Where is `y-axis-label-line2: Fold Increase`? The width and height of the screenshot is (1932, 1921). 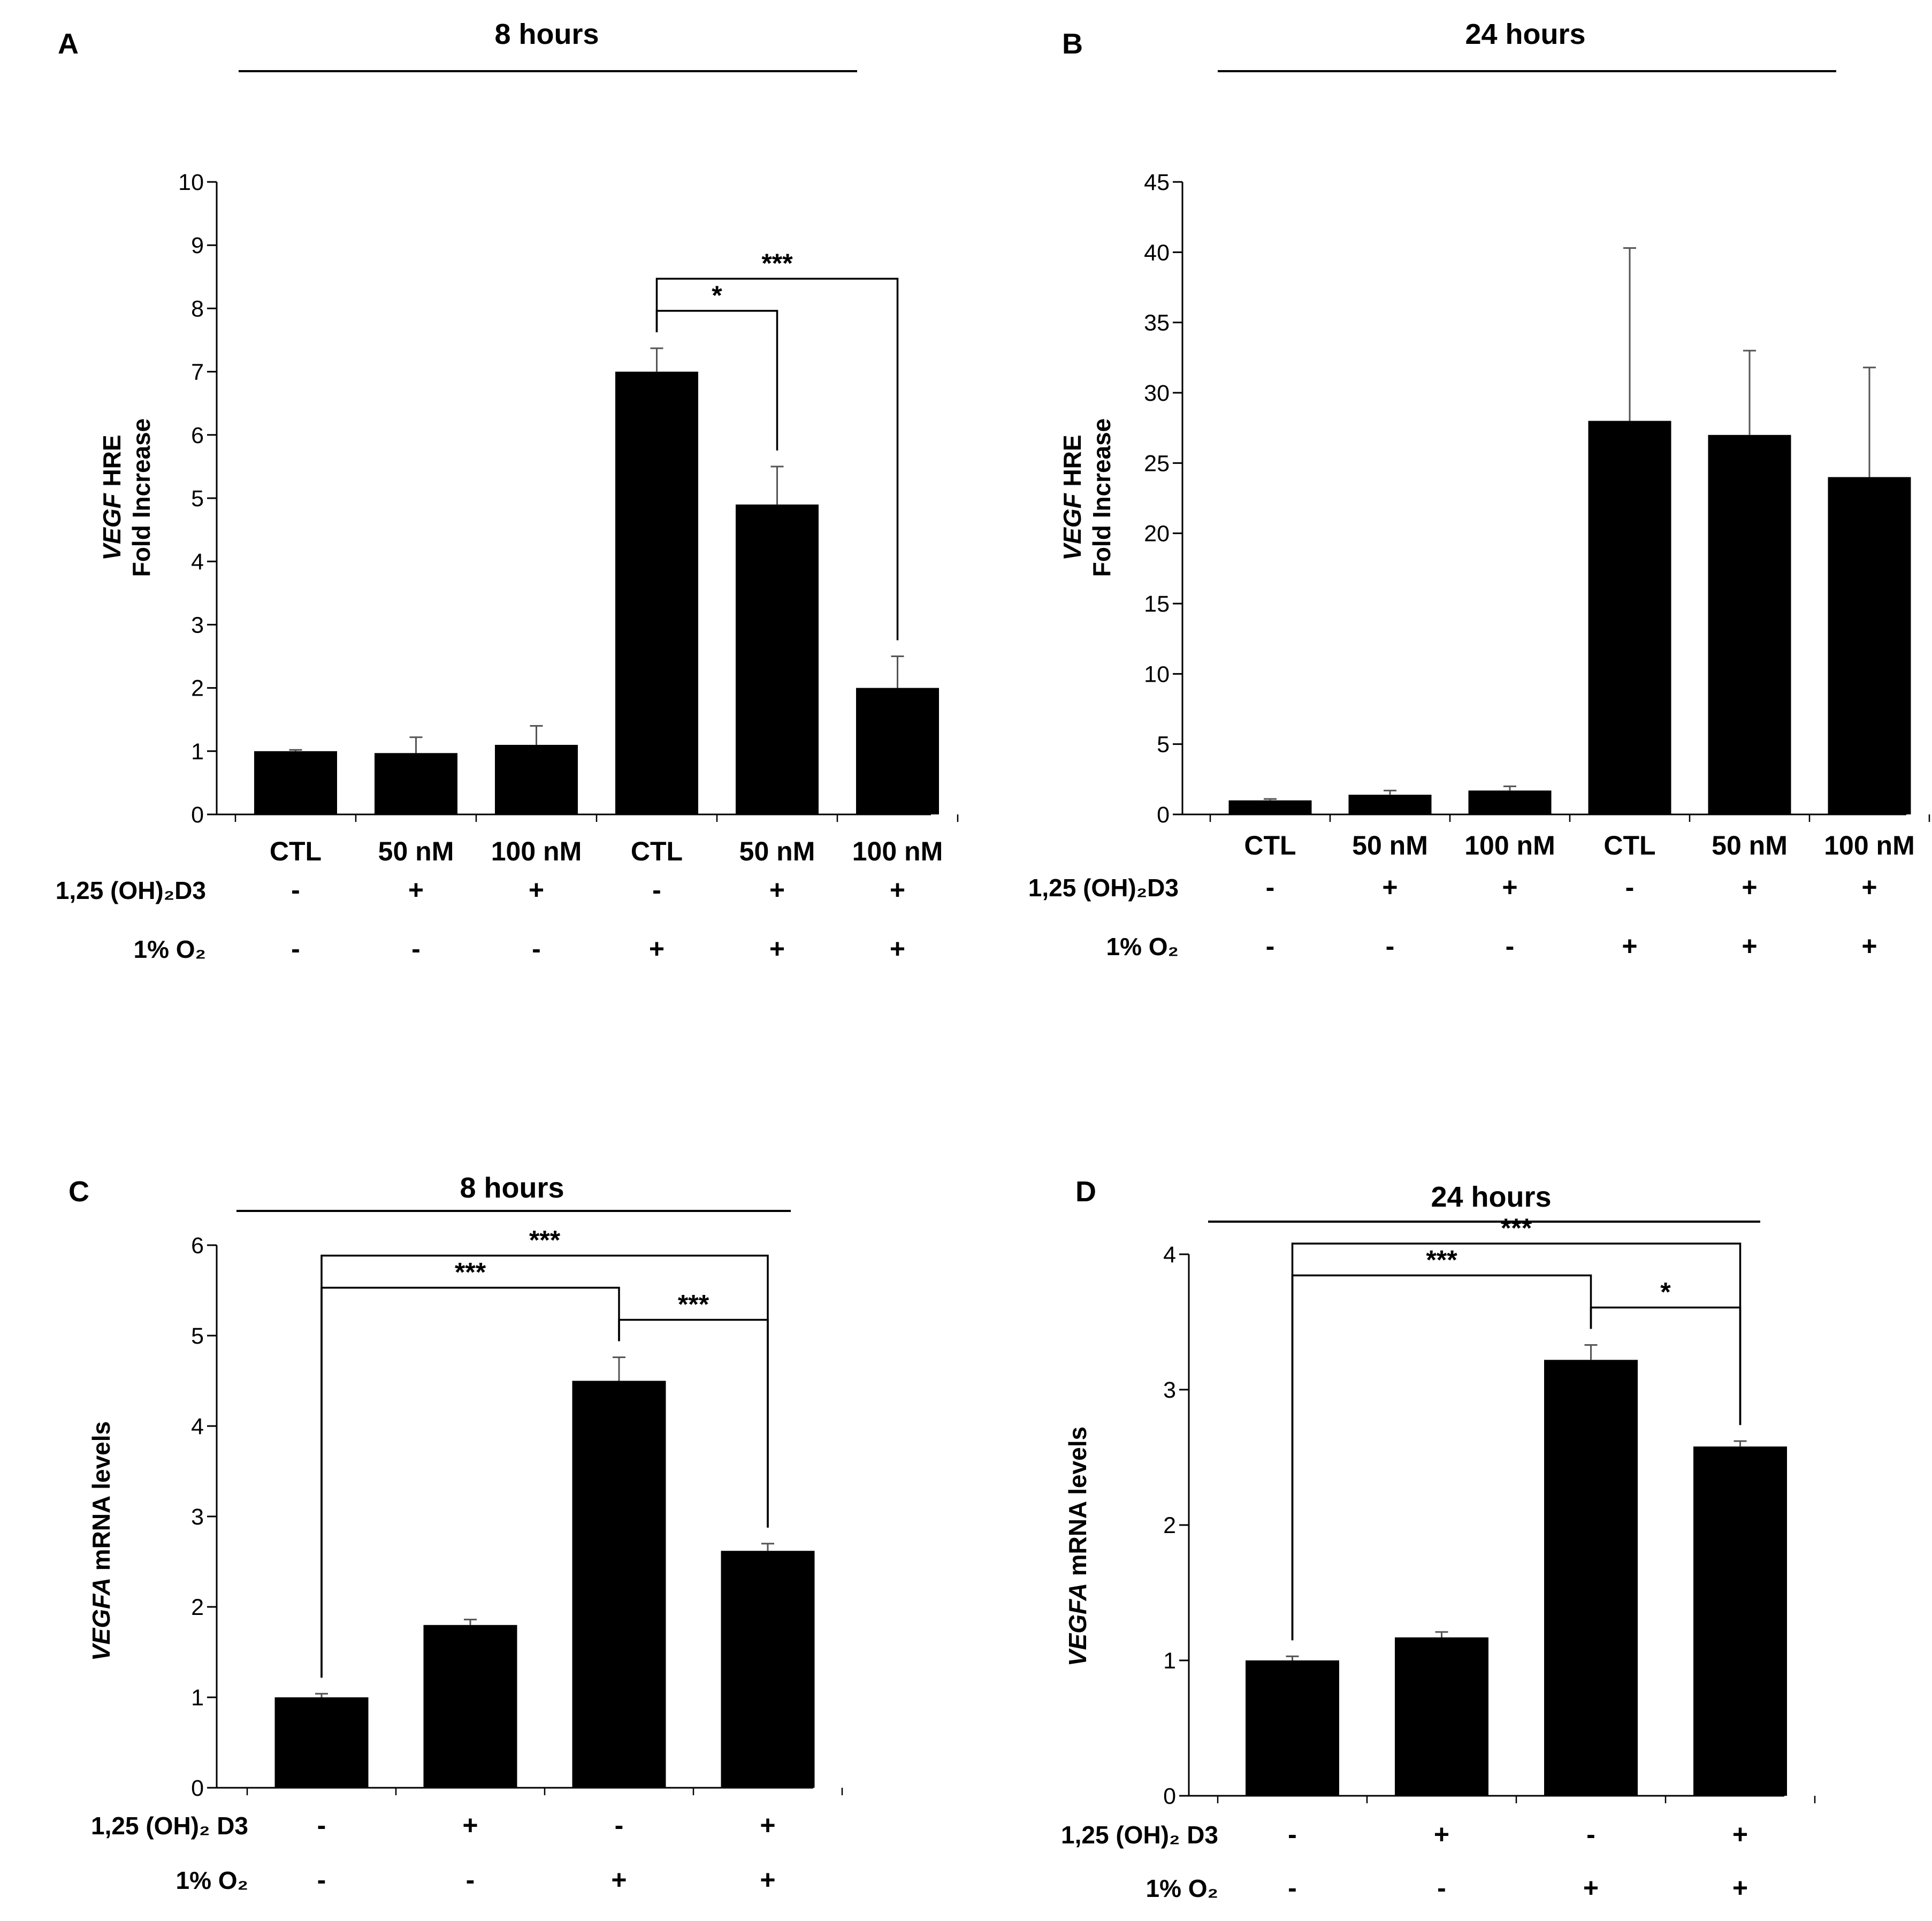 y-axis-label-line2: Fold Increase is located at coordinates (141, 497).